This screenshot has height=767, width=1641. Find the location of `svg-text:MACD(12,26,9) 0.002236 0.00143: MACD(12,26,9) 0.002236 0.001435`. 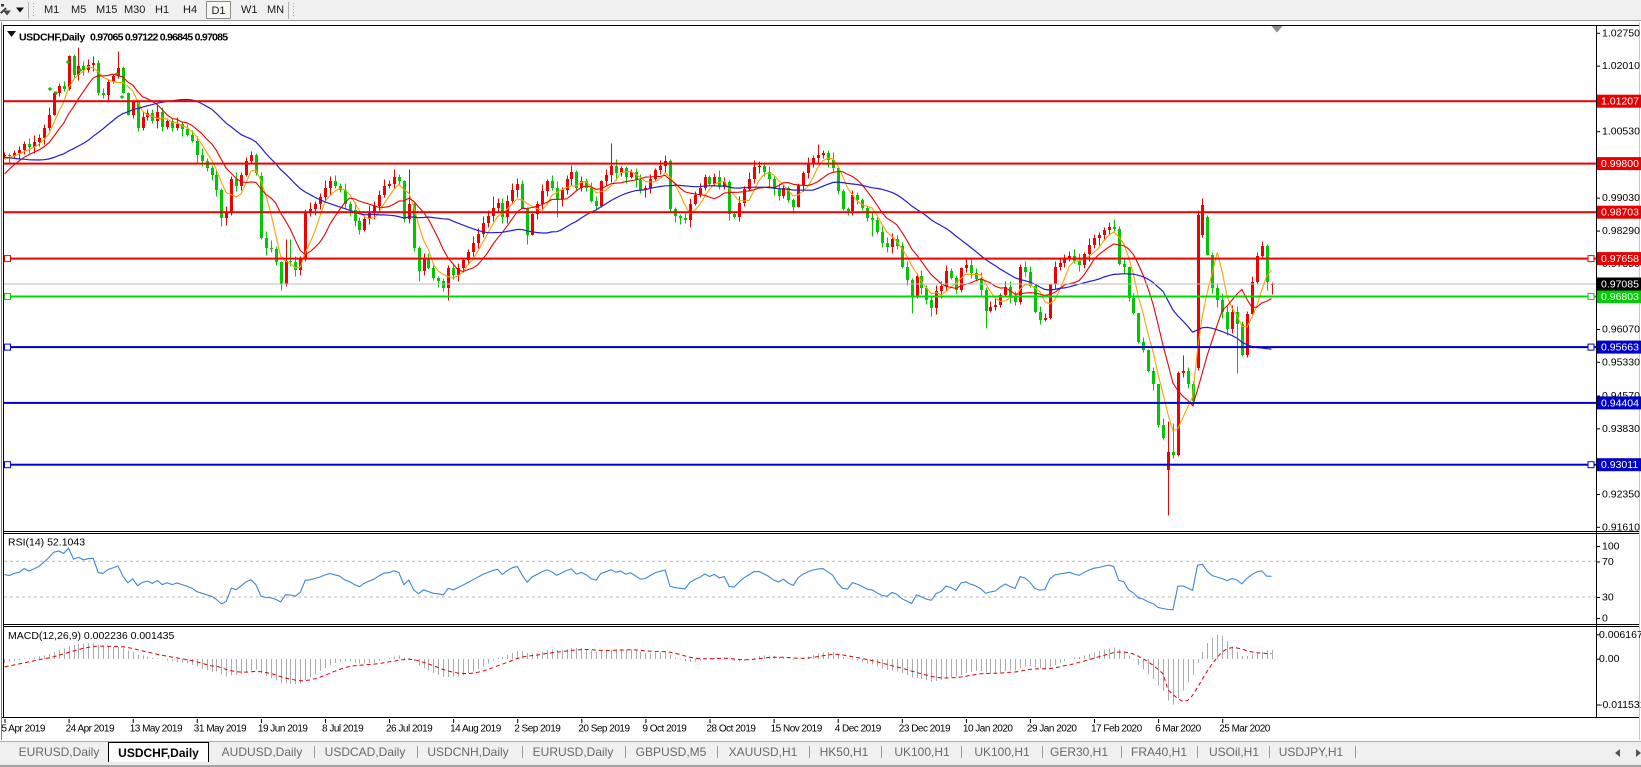

svg-text:MACD(12,26,9) 0.002236 0.00143: MACD(12,26,9) 0.002236 0.001435 is located at coordinates (91, 636).